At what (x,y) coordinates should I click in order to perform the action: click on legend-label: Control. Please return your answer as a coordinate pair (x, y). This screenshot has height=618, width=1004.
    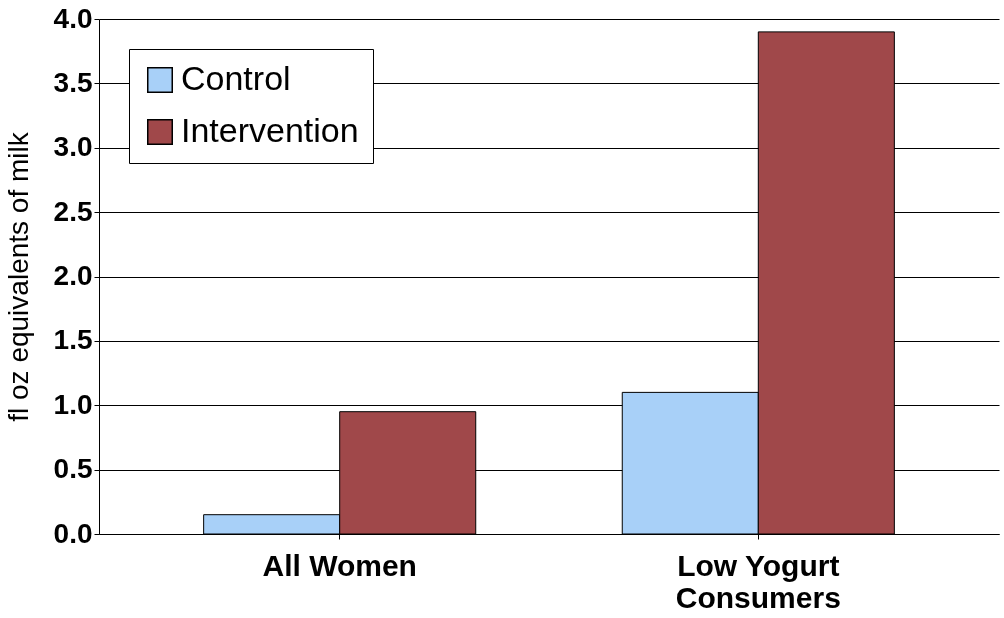
    Looking at the image, I should click on (236, 78).